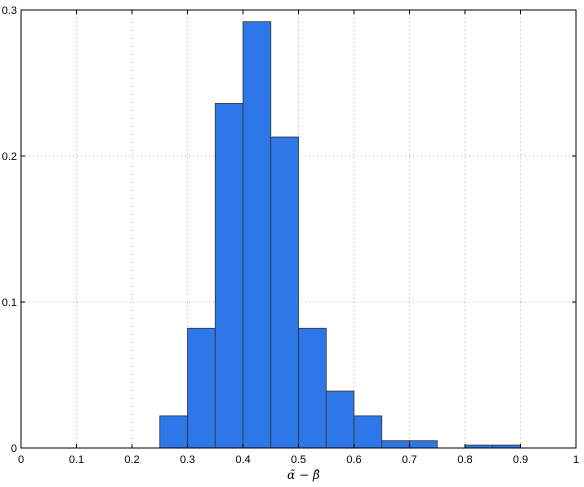 This screenshot has height=487, width=584. I want to click on x-axis-label: α̃ − β̂, so click(303, 475).